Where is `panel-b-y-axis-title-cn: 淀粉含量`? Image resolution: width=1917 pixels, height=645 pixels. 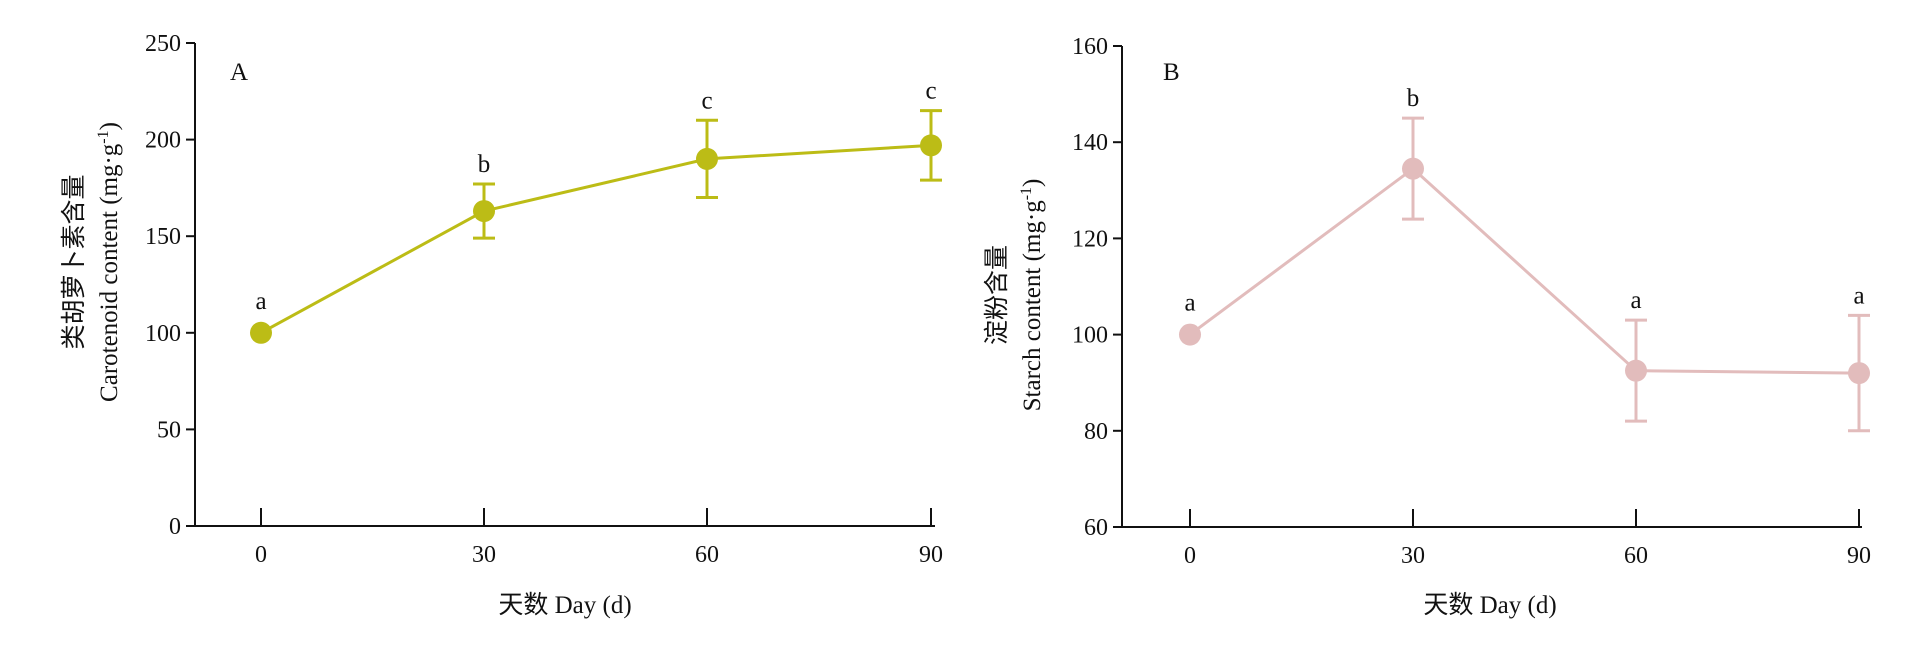 panel-b-y-axis-title-cn: 淀粉含量 is located at coordinates (997, 295).